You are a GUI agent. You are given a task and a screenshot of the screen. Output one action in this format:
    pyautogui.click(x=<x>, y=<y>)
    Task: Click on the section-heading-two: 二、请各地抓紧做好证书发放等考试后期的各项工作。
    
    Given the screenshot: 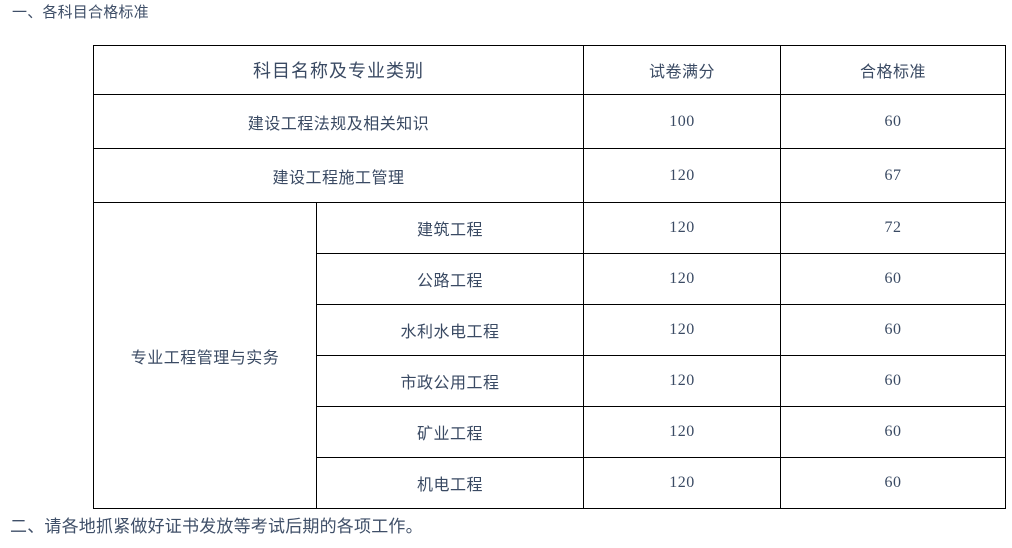 What is the action you would take?
    pyautogui.click(x=216, y=526)
    